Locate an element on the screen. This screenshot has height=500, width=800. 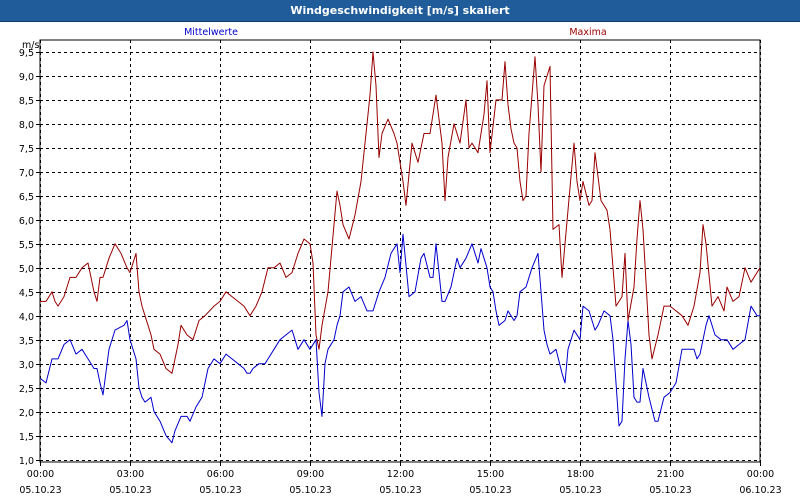
legend-entry-mittelwerte: Mittelwerte is located at coordinates (211, 32).